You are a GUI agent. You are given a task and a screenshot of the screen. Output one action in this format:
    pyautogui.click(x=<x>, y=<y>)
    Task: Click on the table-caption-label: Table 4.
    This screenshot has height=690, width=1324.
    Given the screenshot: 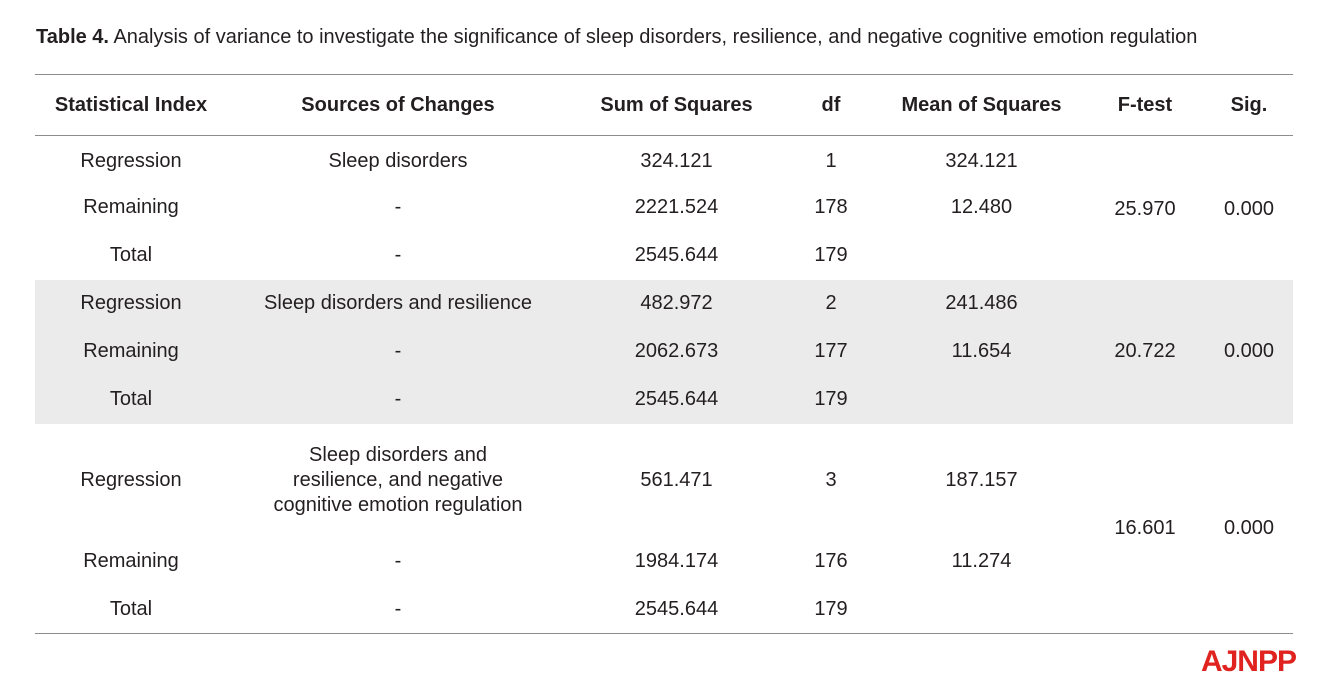 What is the action you would take?
    pyautogui.click(x=72, y=37)
    